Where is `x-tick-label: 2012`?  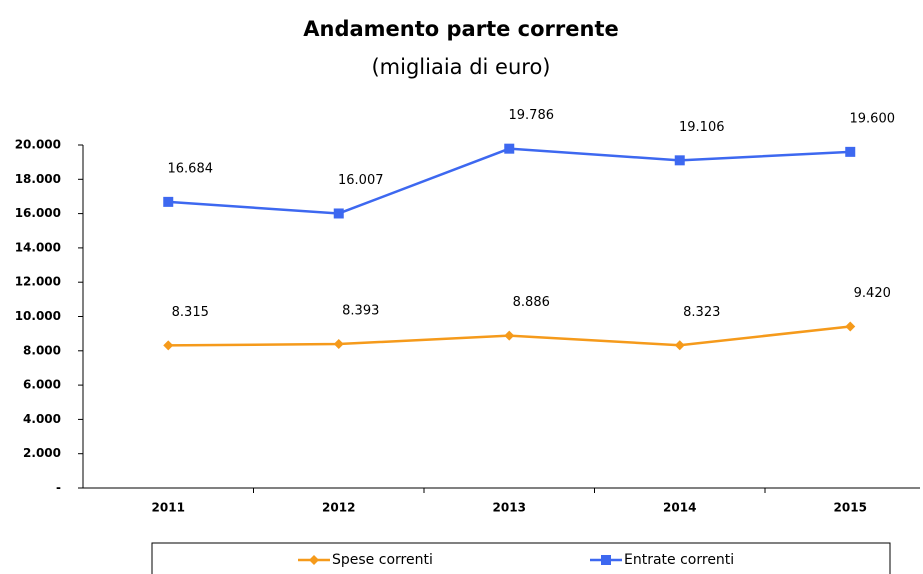 x-tick-label: 2012 is located at coordinates (338, 508).